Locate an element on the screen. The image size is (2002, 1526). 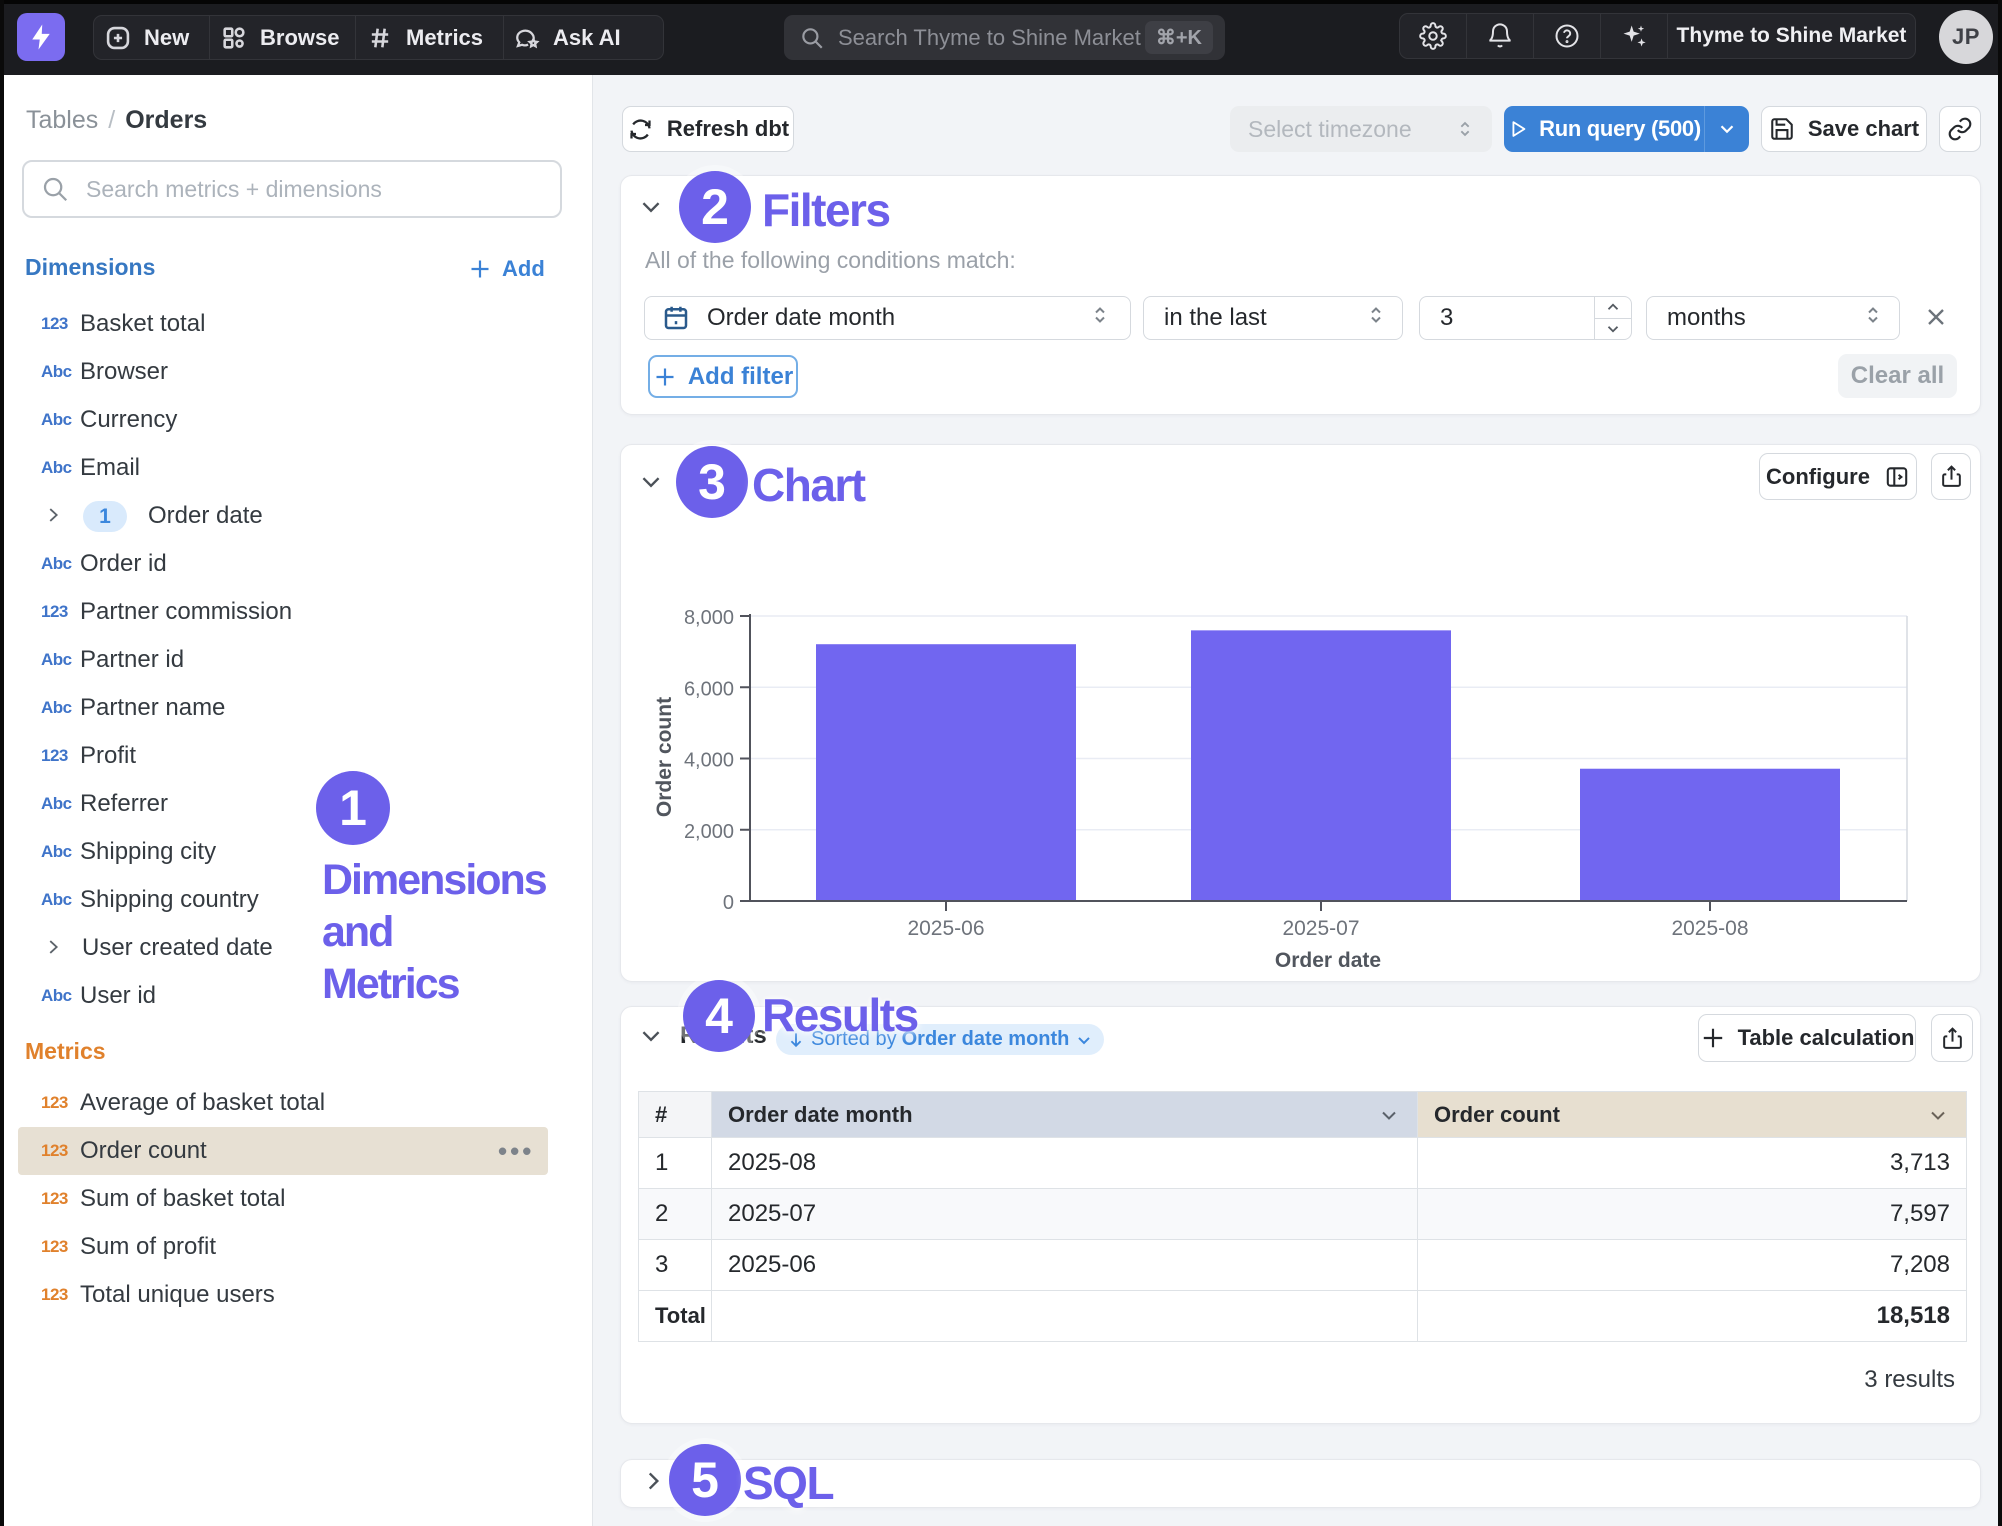
svg-text: Order count is located at coordinates (664, 757).